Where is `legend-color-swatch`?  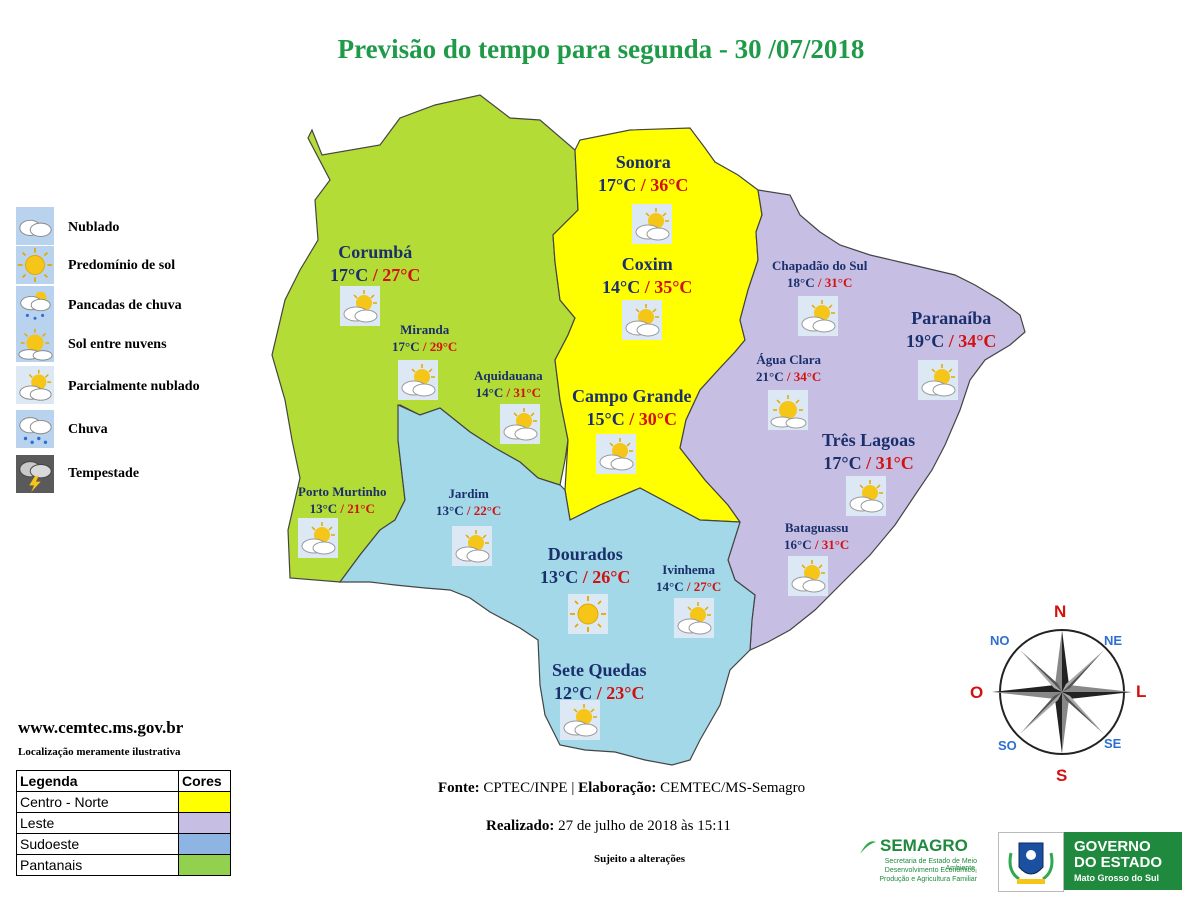
legend-color-swatch is located at coordinates (204, 802).